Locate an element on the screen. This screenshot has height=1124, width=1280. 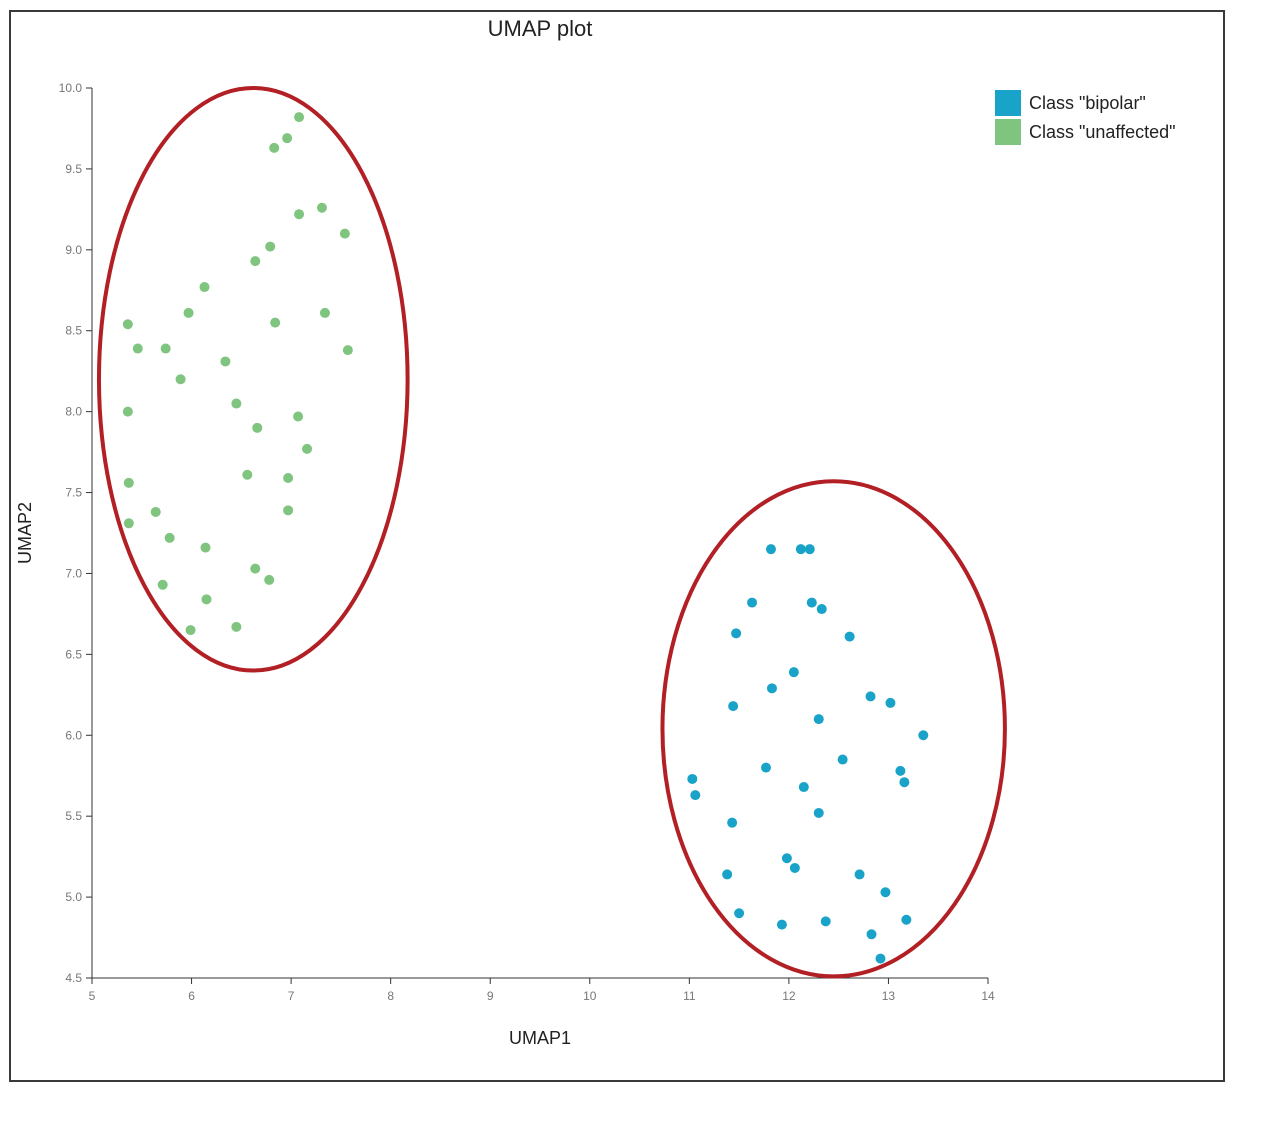
x-tick-label: 10 is located at coordinates (590, 996).